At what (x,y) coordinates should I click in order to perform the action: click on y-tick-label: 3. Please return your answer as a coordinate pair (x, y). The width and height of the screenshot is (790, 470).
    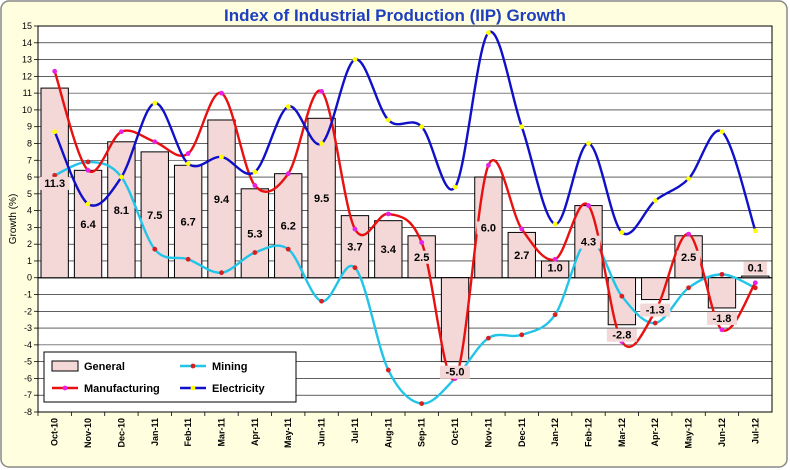
    Looking at the image, I should click on (29, 227).